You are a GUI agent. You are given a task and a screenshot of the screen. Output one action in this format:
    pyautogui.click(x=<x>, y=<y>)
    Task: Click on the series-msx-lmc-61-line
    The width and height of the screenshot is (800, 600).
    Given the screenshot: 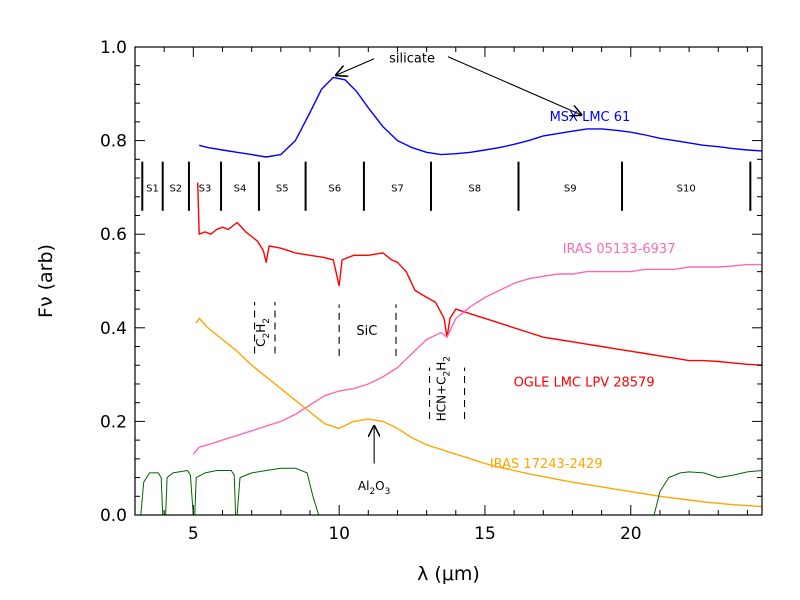 What is the action you would take?
    pyautogui.click(x=481, y=117)
    